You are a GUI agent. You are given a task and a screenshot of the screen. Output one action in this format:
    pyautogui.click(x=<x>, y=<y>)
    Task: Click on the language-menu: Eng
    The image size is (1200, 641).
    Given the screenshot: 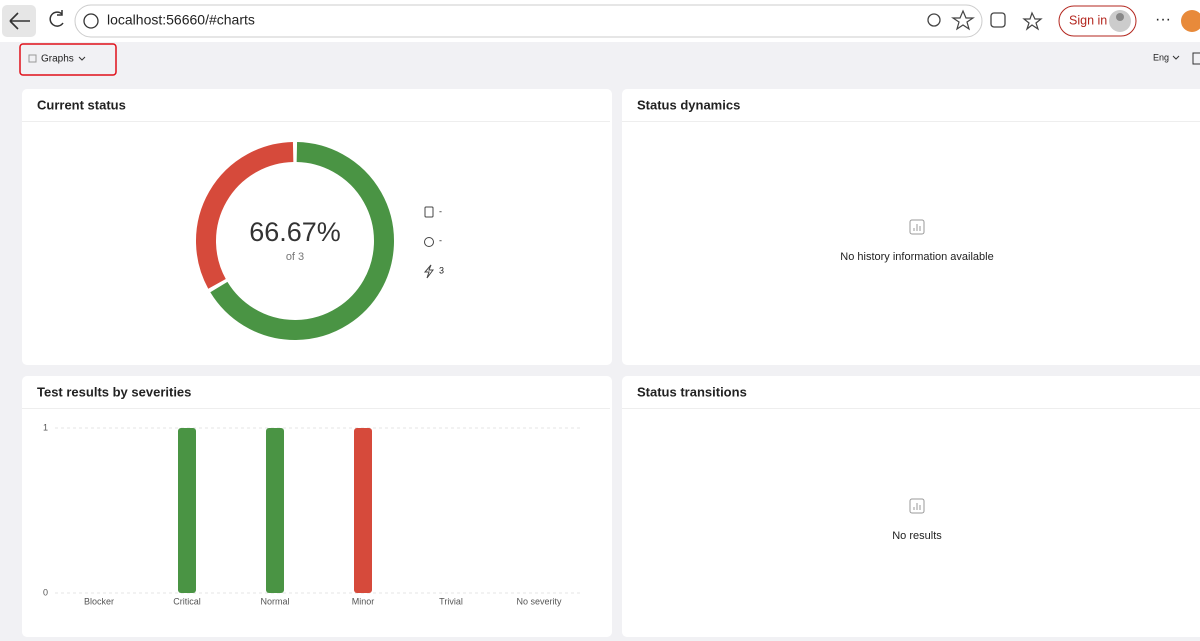 What is the action you would take?
    pyautogui.click(x=1161, y=57)
    